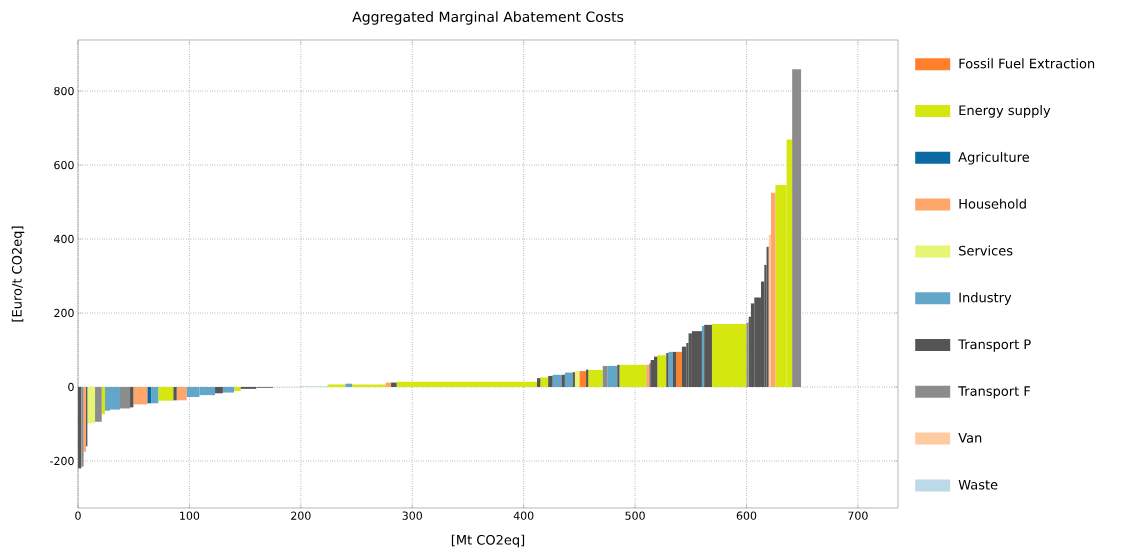  What do you see at coordinates (488, 541) in the screenshot?
I see `x-axis-title: [Mt CO2eq]` at bounding box center [488, 541].